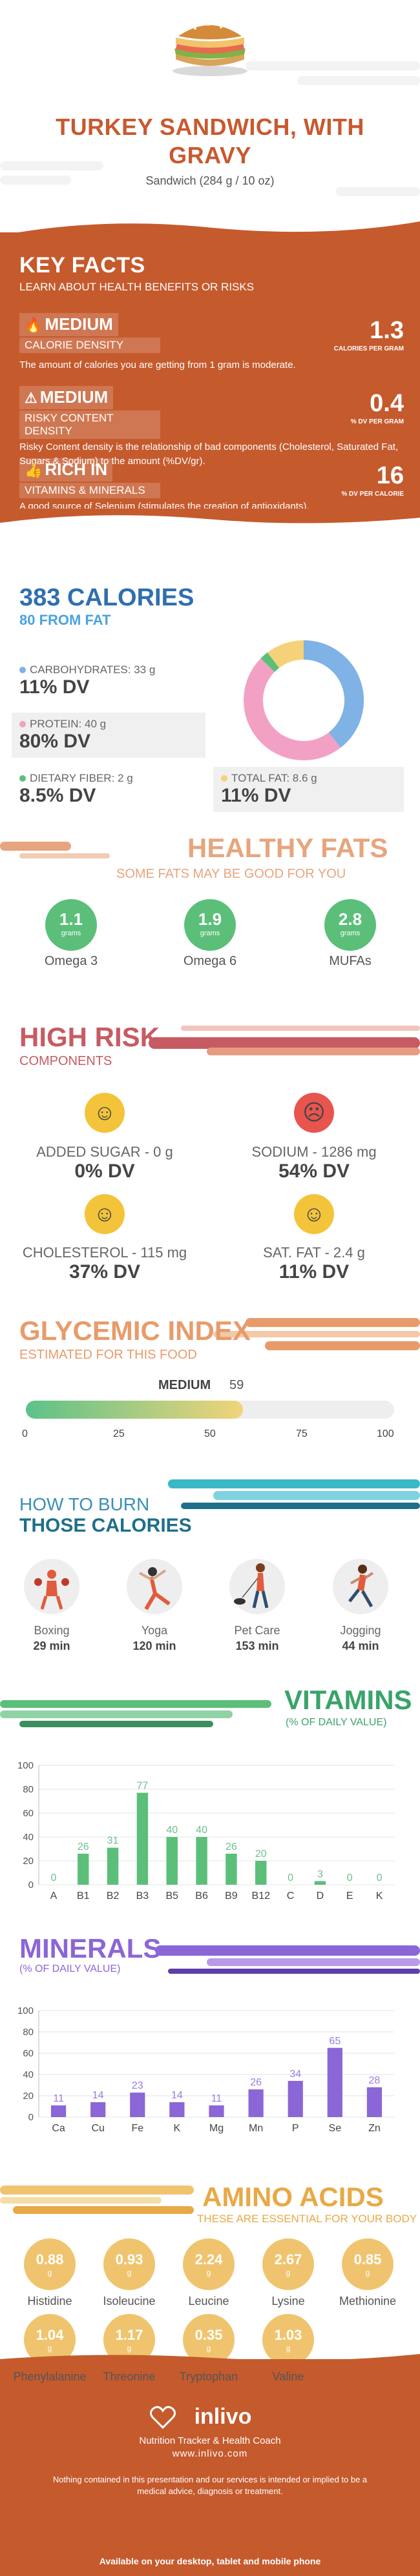 Image resolution: width=420 pixels, height=2576 pixels. What do you see at coordinates (135, 1330) in the screenshot?
I see `glycemic-title: GLYCEMIC INDEX` at bounding box center [135, 1330].